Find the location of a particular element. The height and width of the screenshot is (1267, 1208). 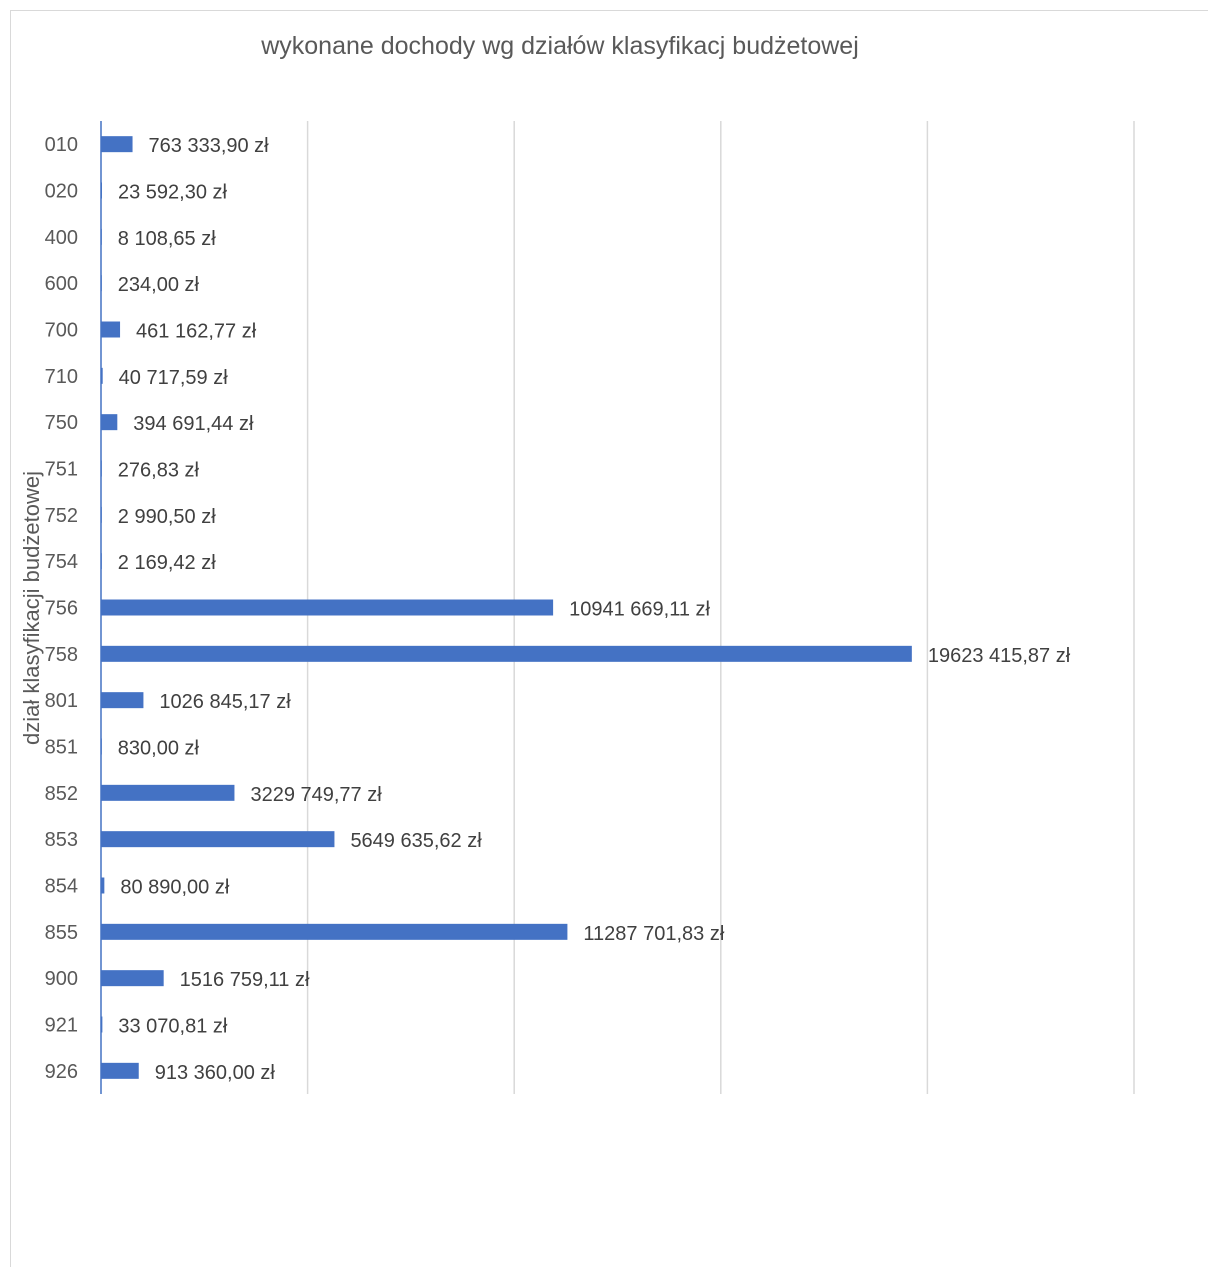

data-label: 763 333,90 zł is located at coordinates (209, 146).